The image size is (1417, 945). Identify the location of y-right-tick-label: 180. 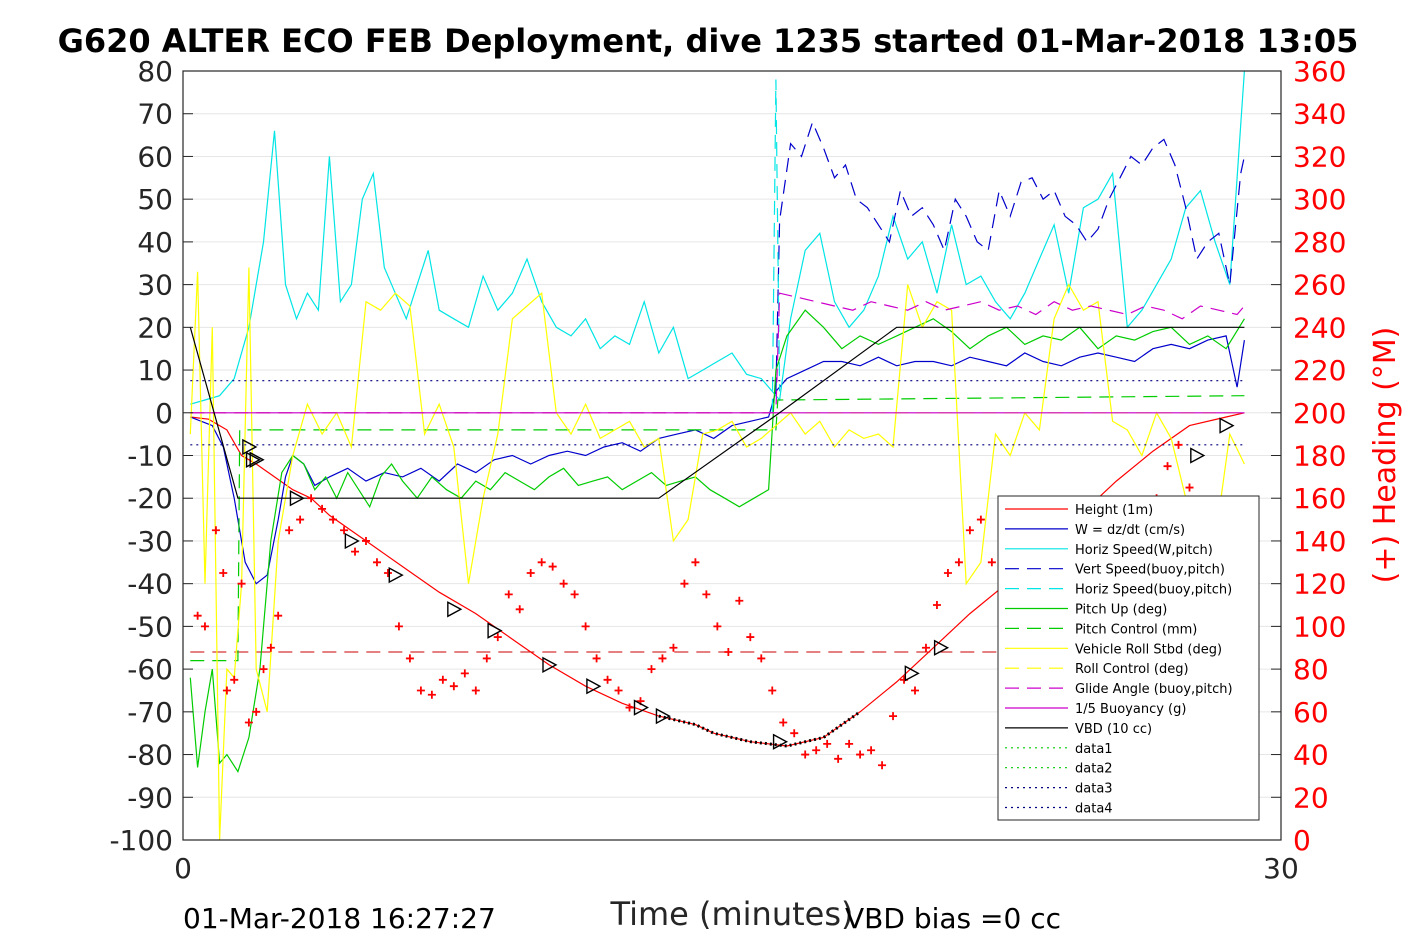
(1319, 456).